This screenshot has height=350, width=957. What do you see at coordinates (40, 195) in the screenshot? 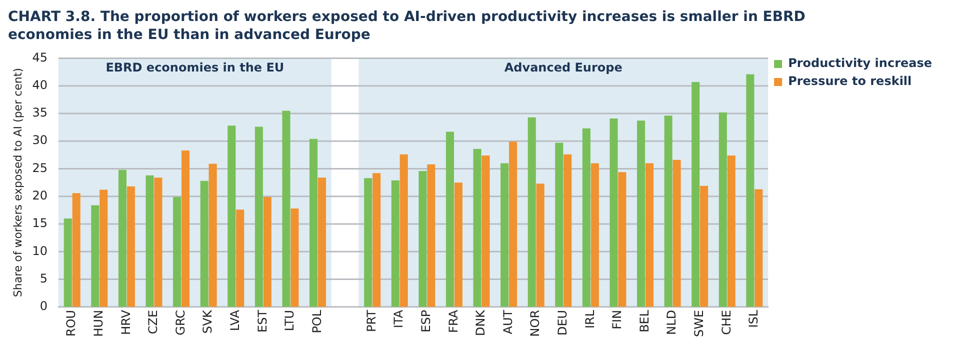
I see `y-tick-label: 20` at bounding box center [40, 195].